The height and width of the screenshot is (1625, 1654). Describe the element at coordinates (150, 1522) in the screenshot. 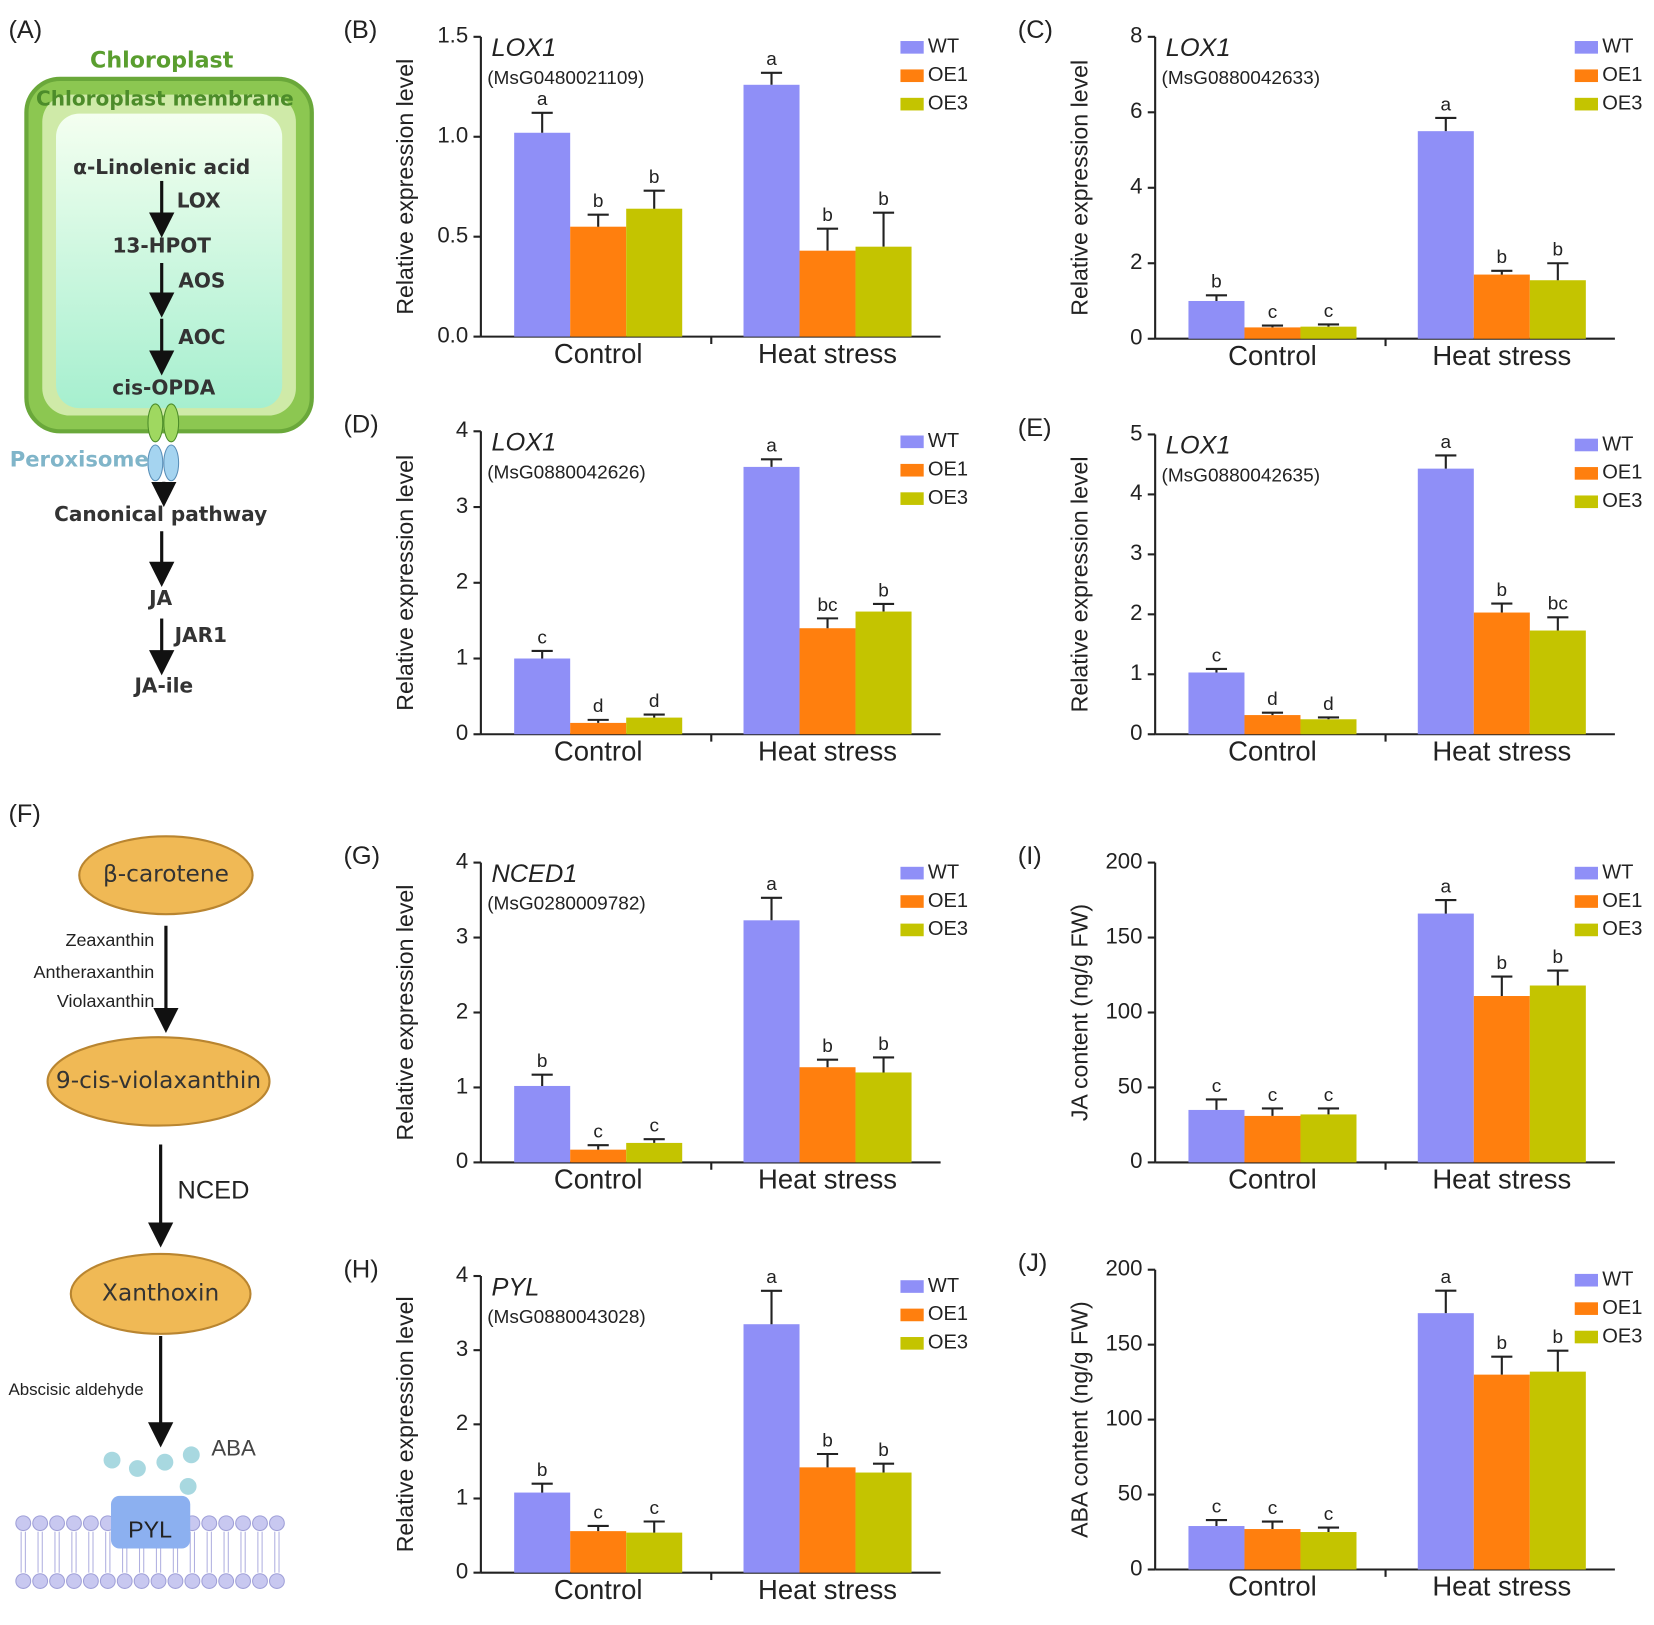

I see `receptor` at that location.